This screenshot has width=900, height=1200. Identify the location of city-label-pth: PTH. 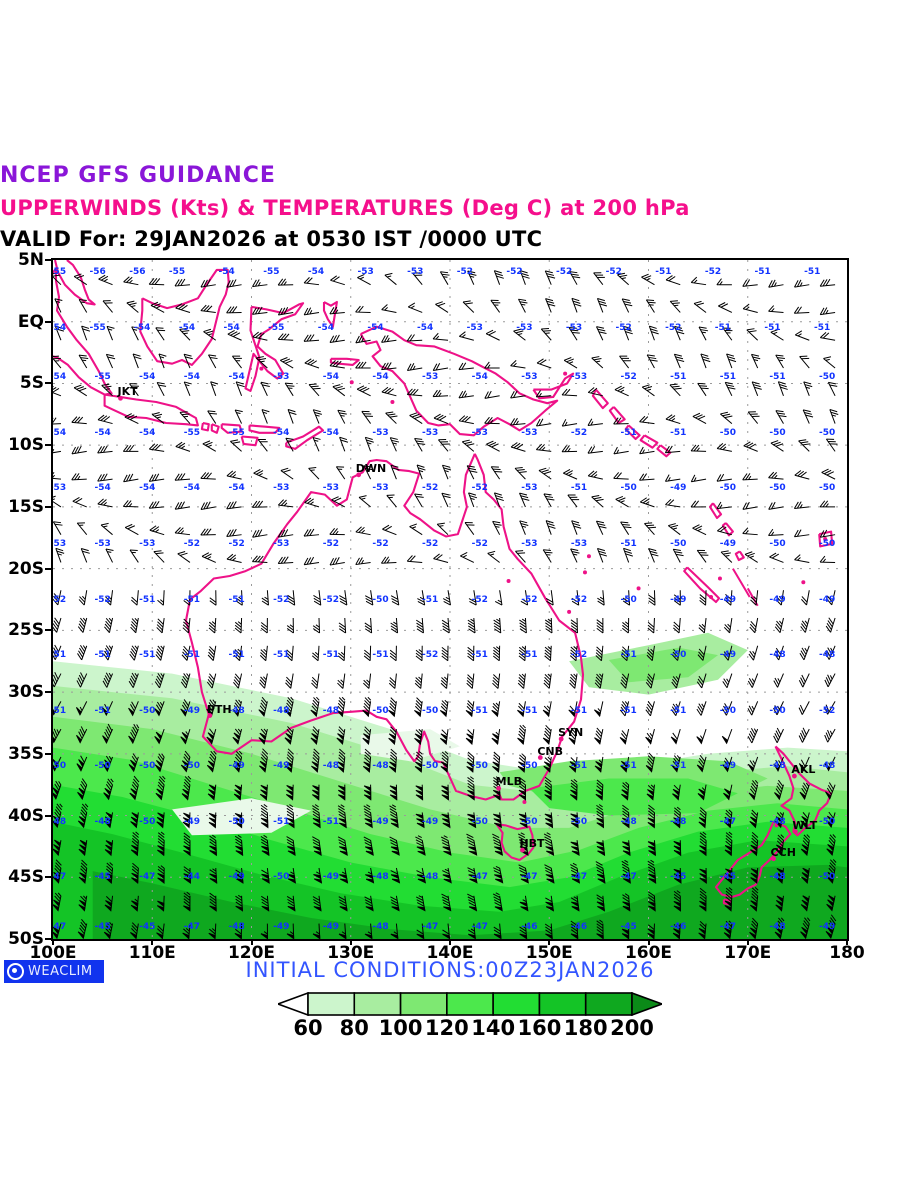
(219, 709).